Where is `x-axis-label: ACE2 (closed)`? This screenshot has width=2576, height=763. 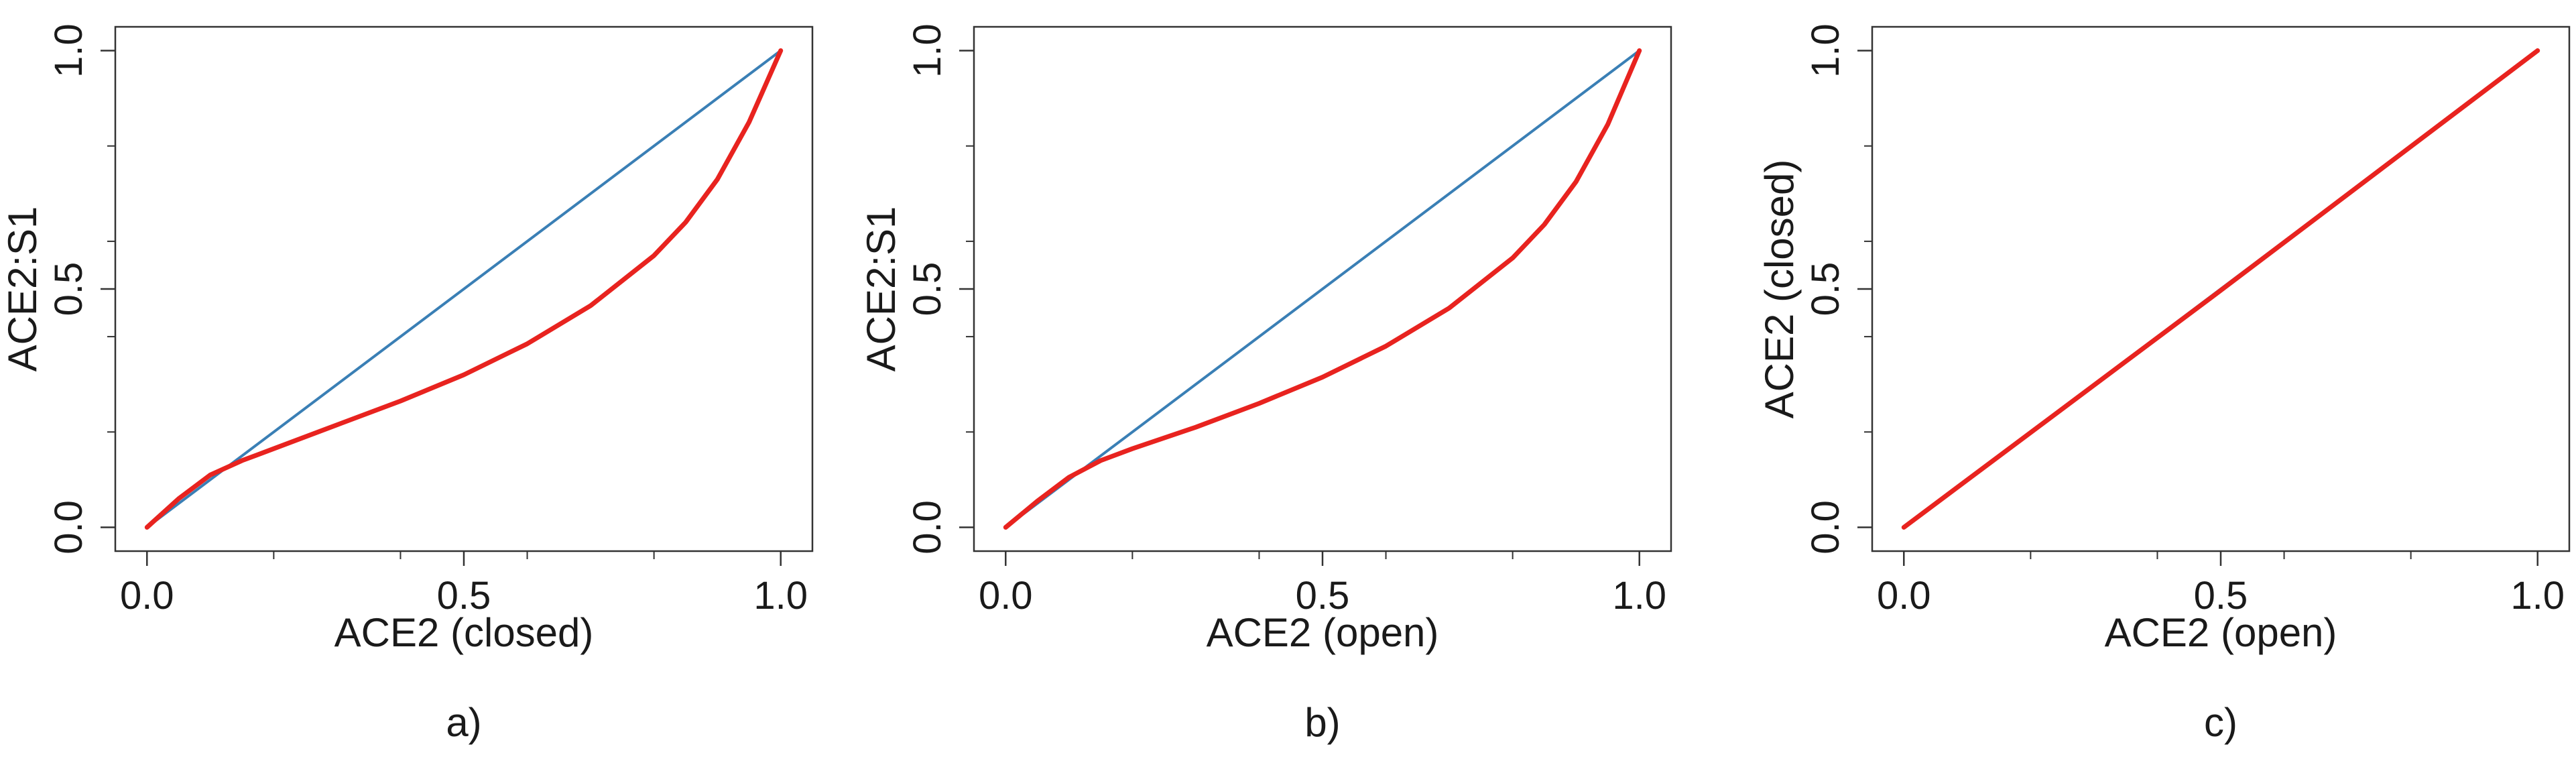
x-axis-label: ACE2 (closed) is located at coordinates (464, 632).